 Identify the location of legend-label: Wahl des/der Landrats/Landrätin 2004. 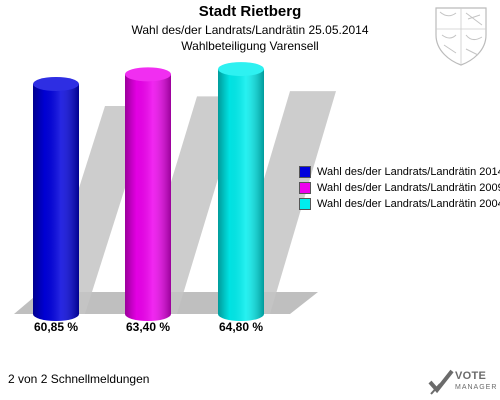
(408, 204).